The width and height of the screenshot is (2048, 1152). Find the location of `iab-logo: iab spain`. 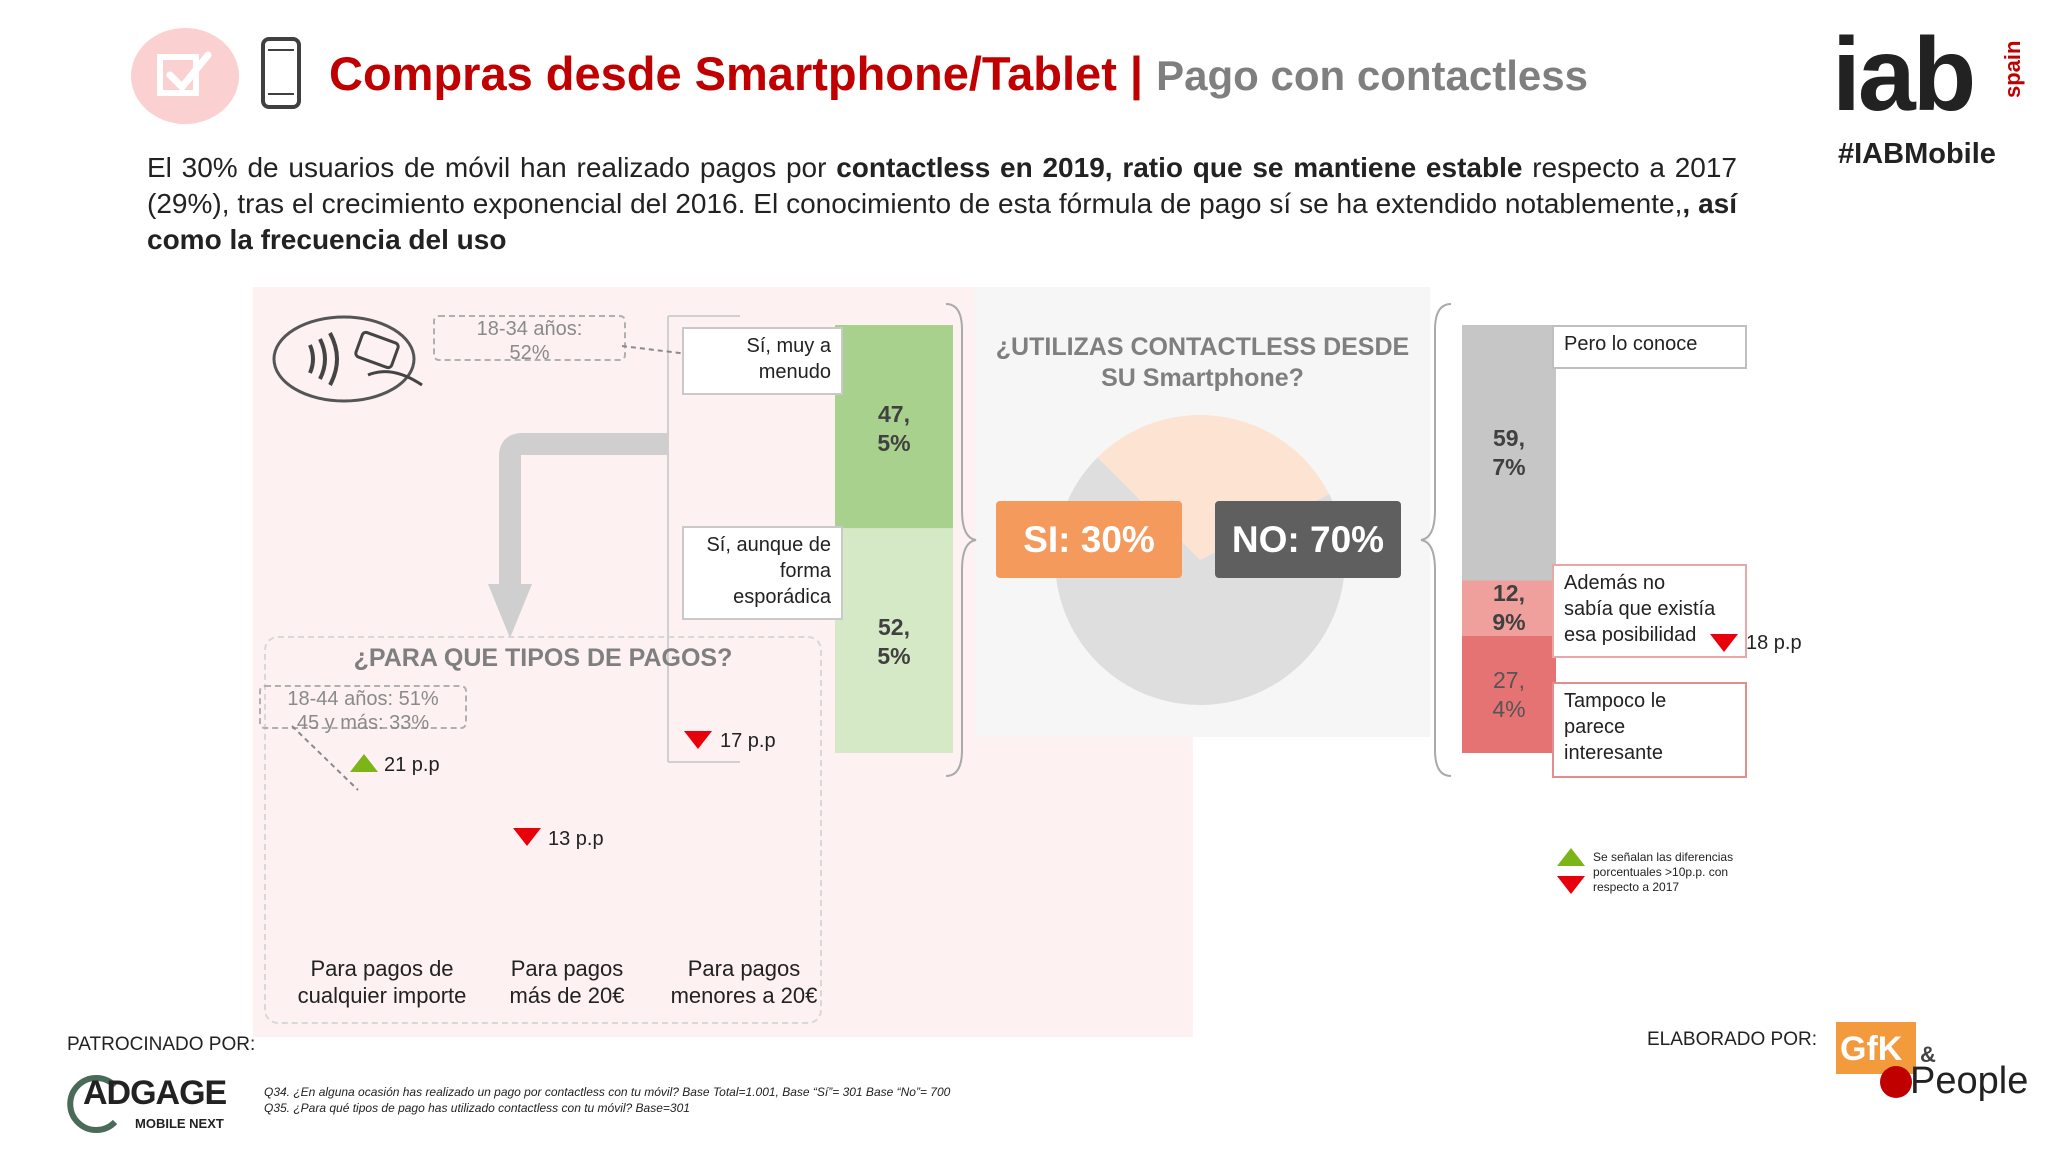

iab-logo: iab spain is located at coordinates (1928, 75).